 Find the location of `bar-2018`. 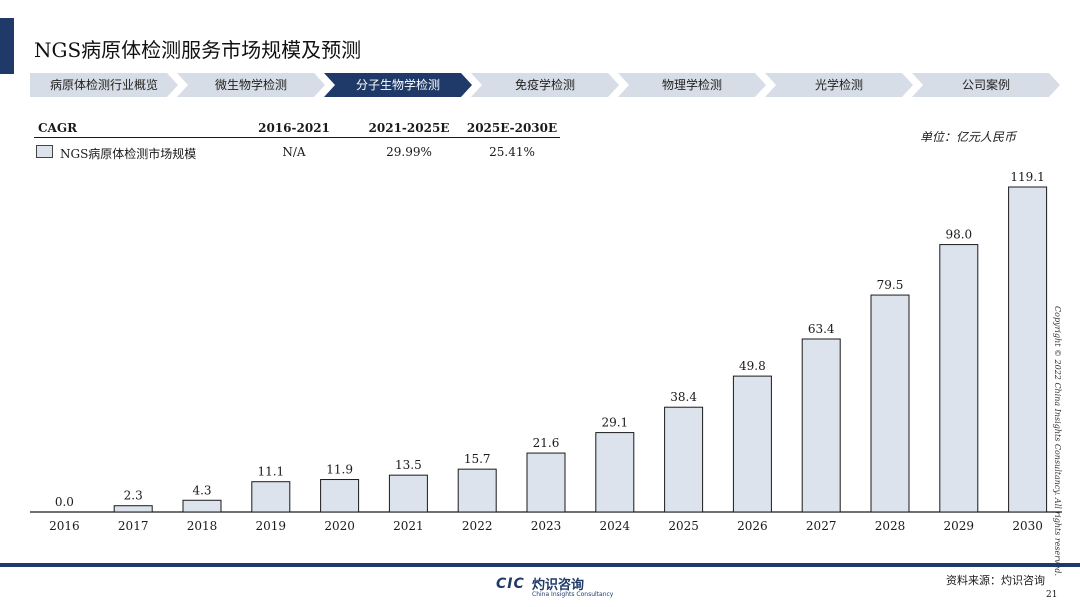

bar-2018 is located at coordinates (202, 506).